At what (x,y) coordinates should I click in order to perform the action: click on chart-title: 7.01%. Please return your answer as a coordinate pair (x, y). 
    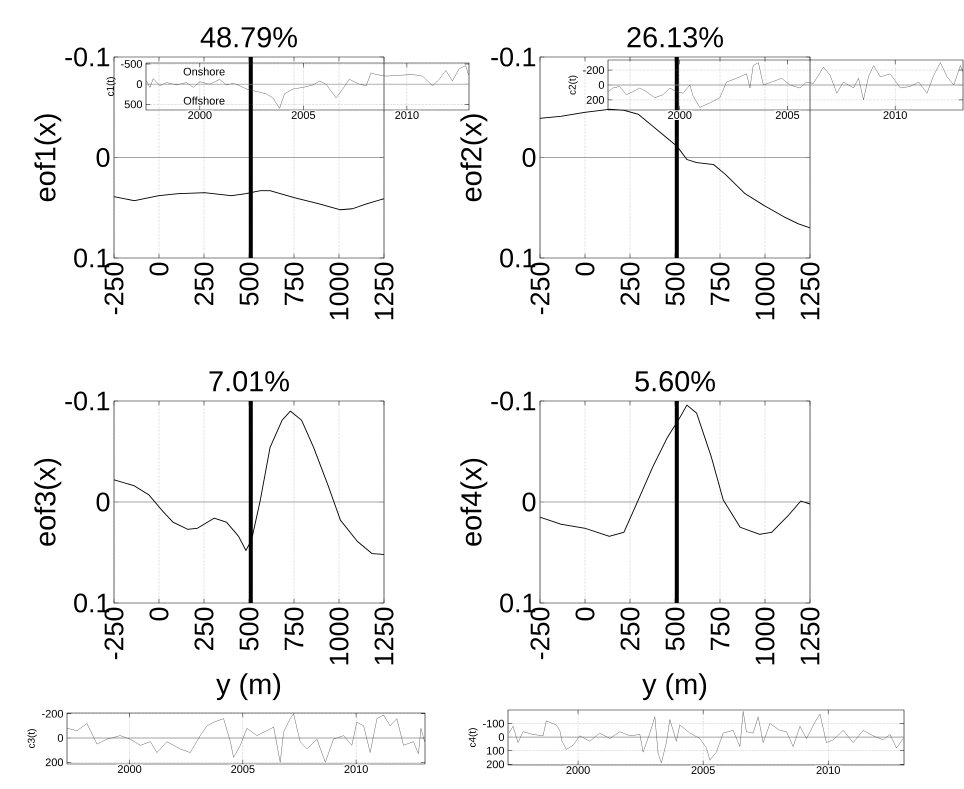
    Looking at the image, I should click on (249, 381).